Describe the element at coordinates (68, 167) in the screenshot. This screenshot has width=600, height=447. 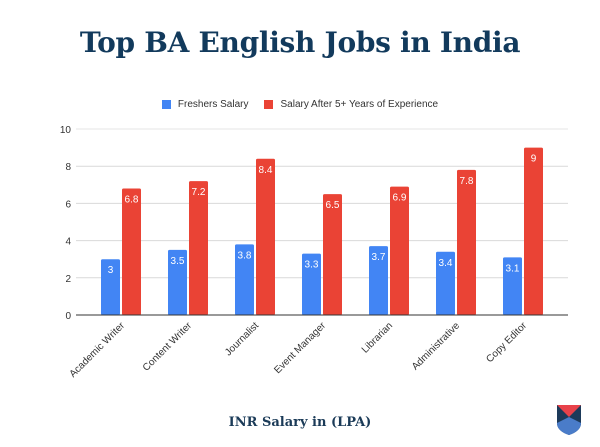
I see `y-tick-label: 8` at that location.